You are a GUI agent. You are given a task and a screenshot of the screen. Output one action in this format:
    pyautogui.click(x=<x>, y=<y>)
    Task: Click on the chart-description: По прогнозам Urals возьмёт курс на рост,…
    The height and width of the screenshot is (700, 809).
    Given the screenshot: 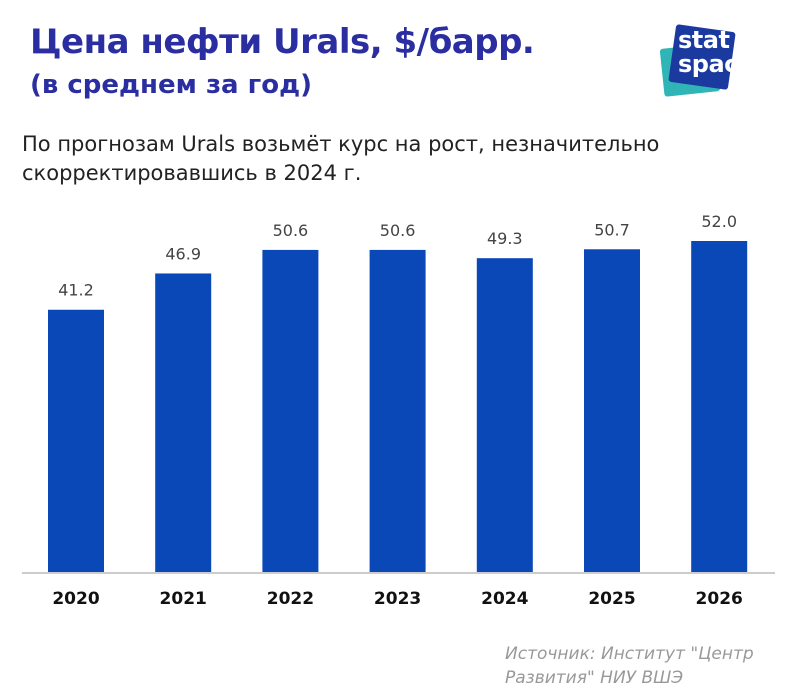 What is the action you would take?
    pyautogui.click(x=341, y=158)
    